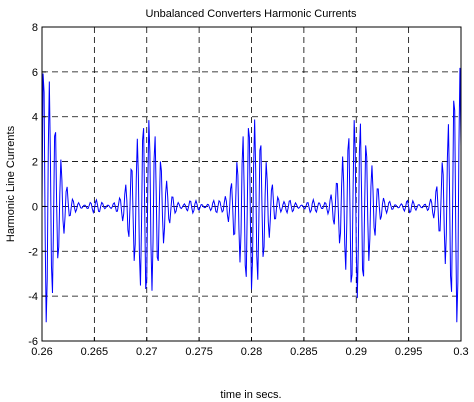  Describe the element at coordinates (41, 352) in the screenshot. I see `x-tick-label: 0.26` at that location.